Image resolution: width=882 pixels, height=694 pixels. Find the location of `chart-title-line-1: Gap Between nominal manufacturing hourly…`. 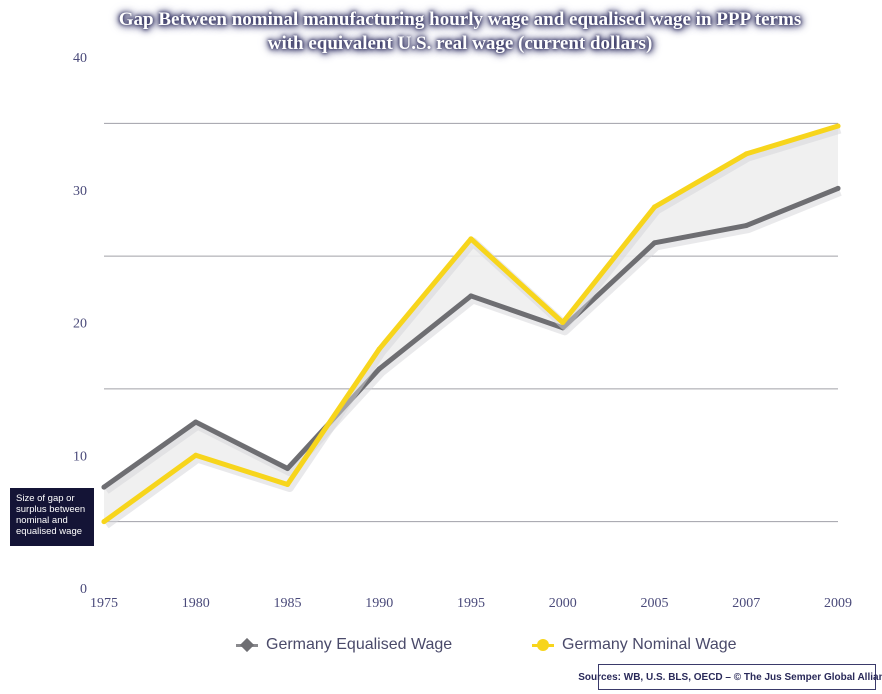

chart-title-line-1: Gap Between nominal manufacturing hourly… is located at coordinates (460, 19).